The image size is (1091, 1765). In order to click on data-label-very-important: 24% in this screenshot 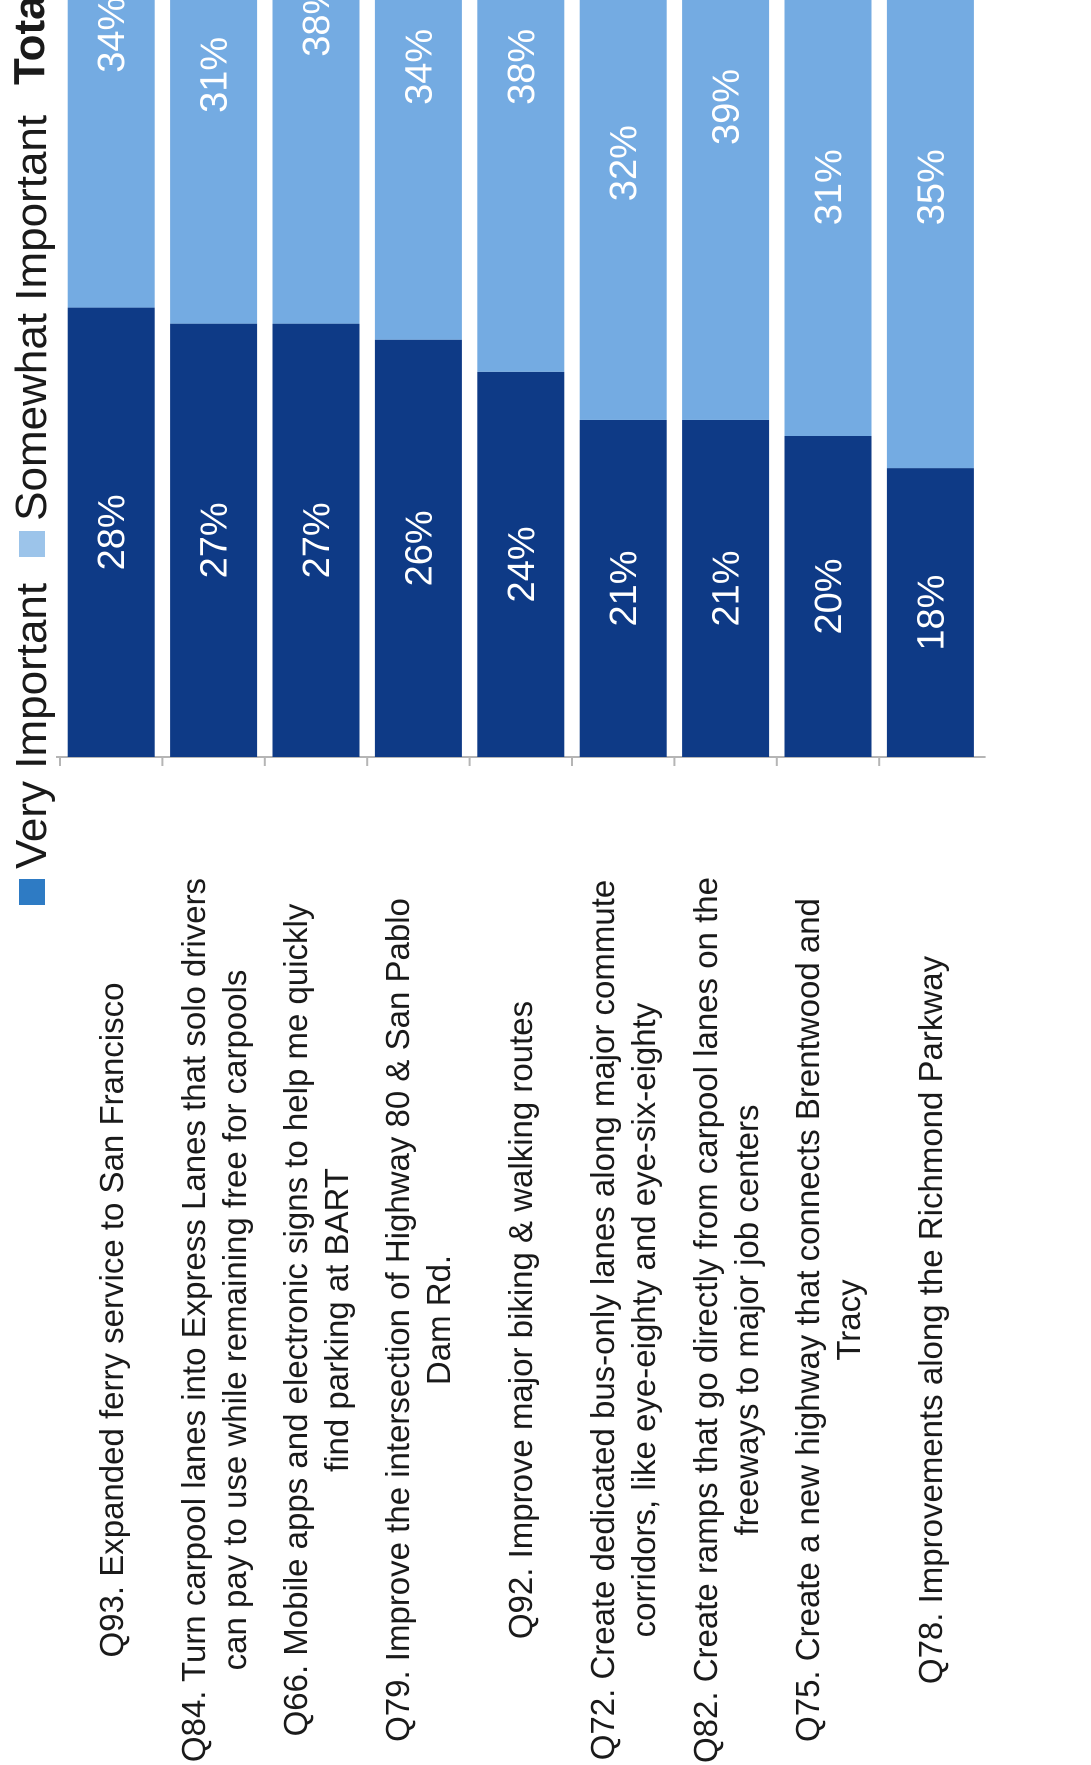, I will do `click(522, 564)`.